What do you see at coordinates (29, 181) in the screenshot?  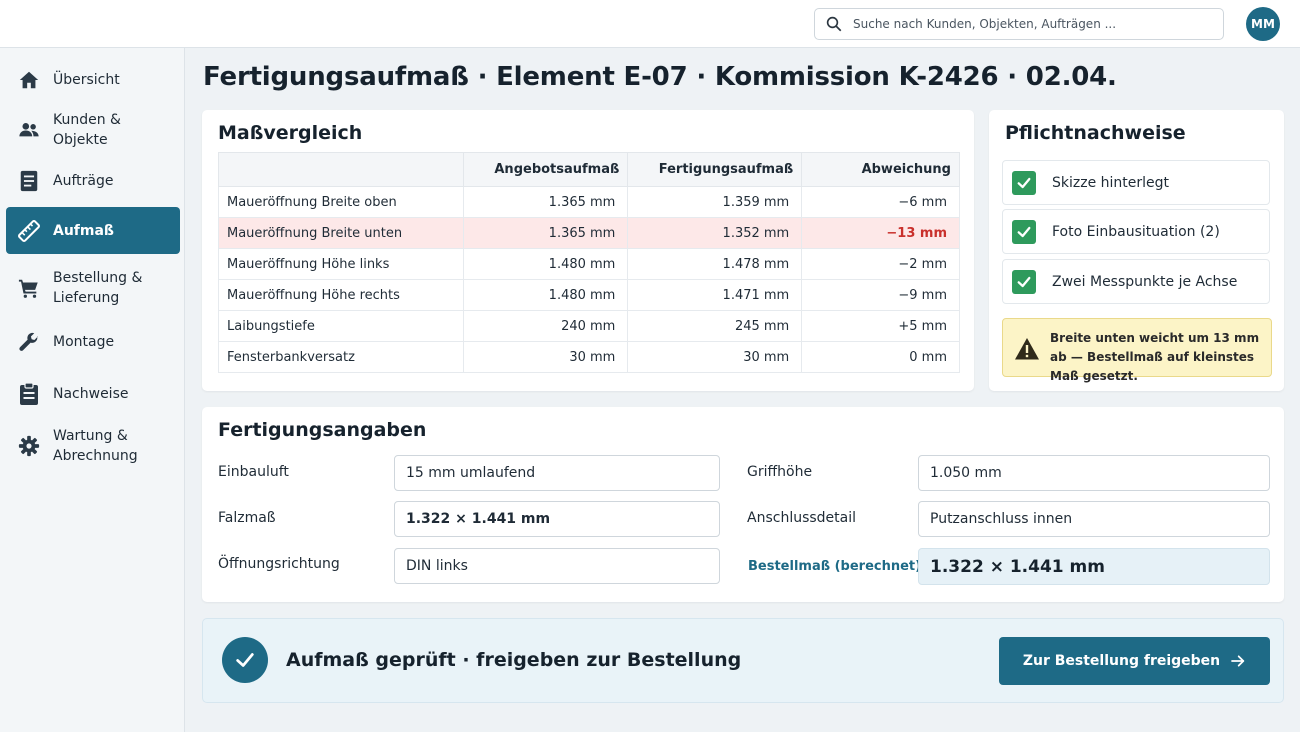 I see `document-icon` at bounding box center [29, 181].